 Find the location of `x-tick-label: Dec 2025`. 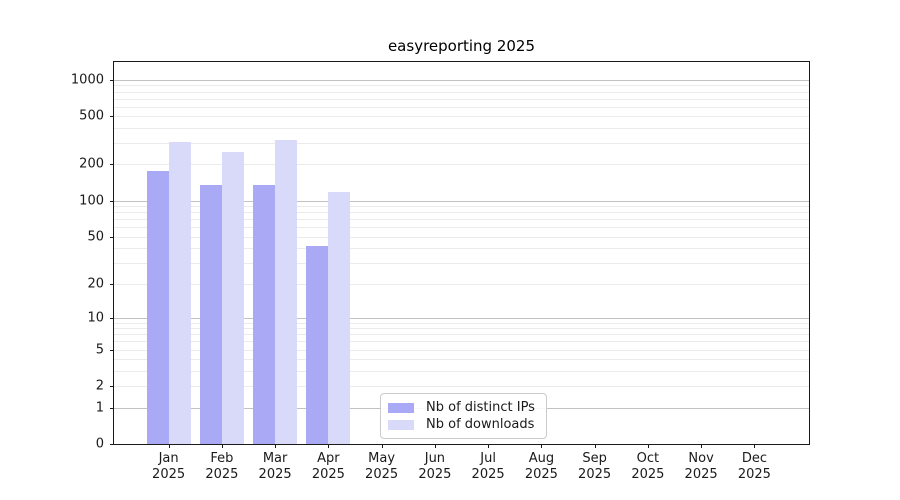

x-tick-label: Dec 2025 is located at coordinates (754, 467).